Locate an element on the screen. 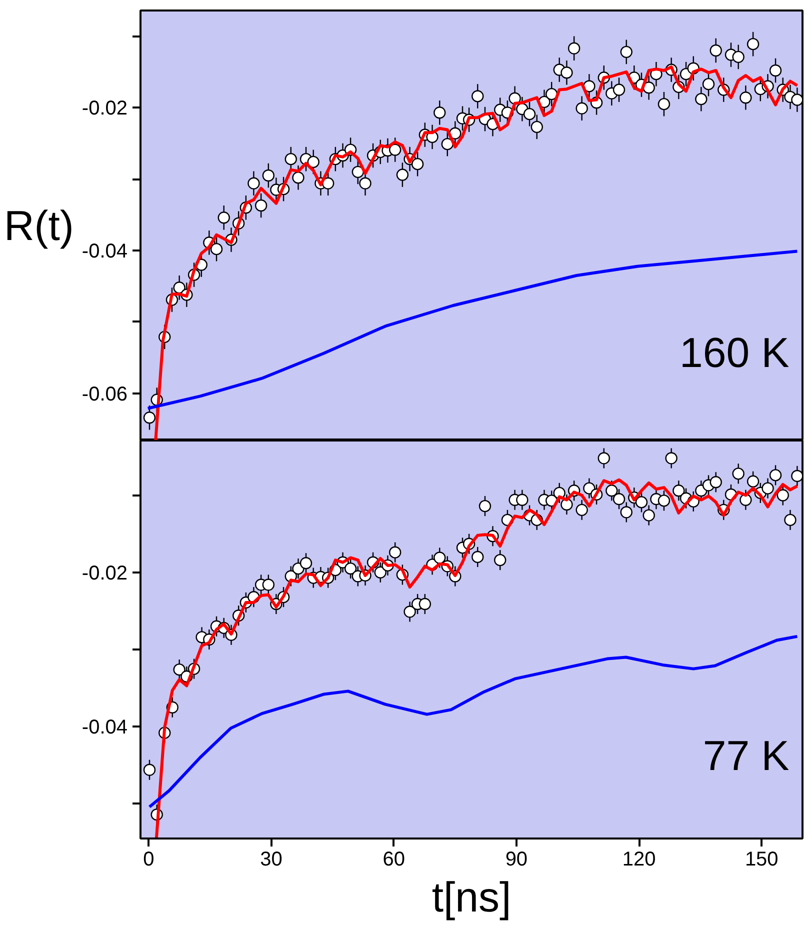 This screenshot has height=949, width=812. x-tick-label: 150 is located at coordinates (761, 859).